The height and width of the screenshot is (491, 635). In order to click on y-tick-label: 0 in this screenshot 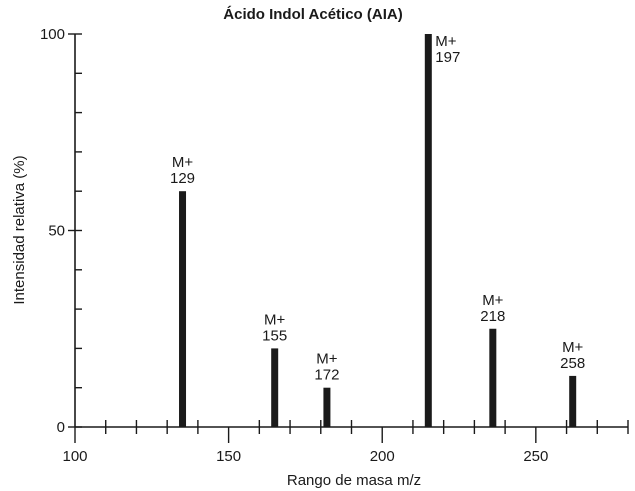, I will do `click(61, 427)`.